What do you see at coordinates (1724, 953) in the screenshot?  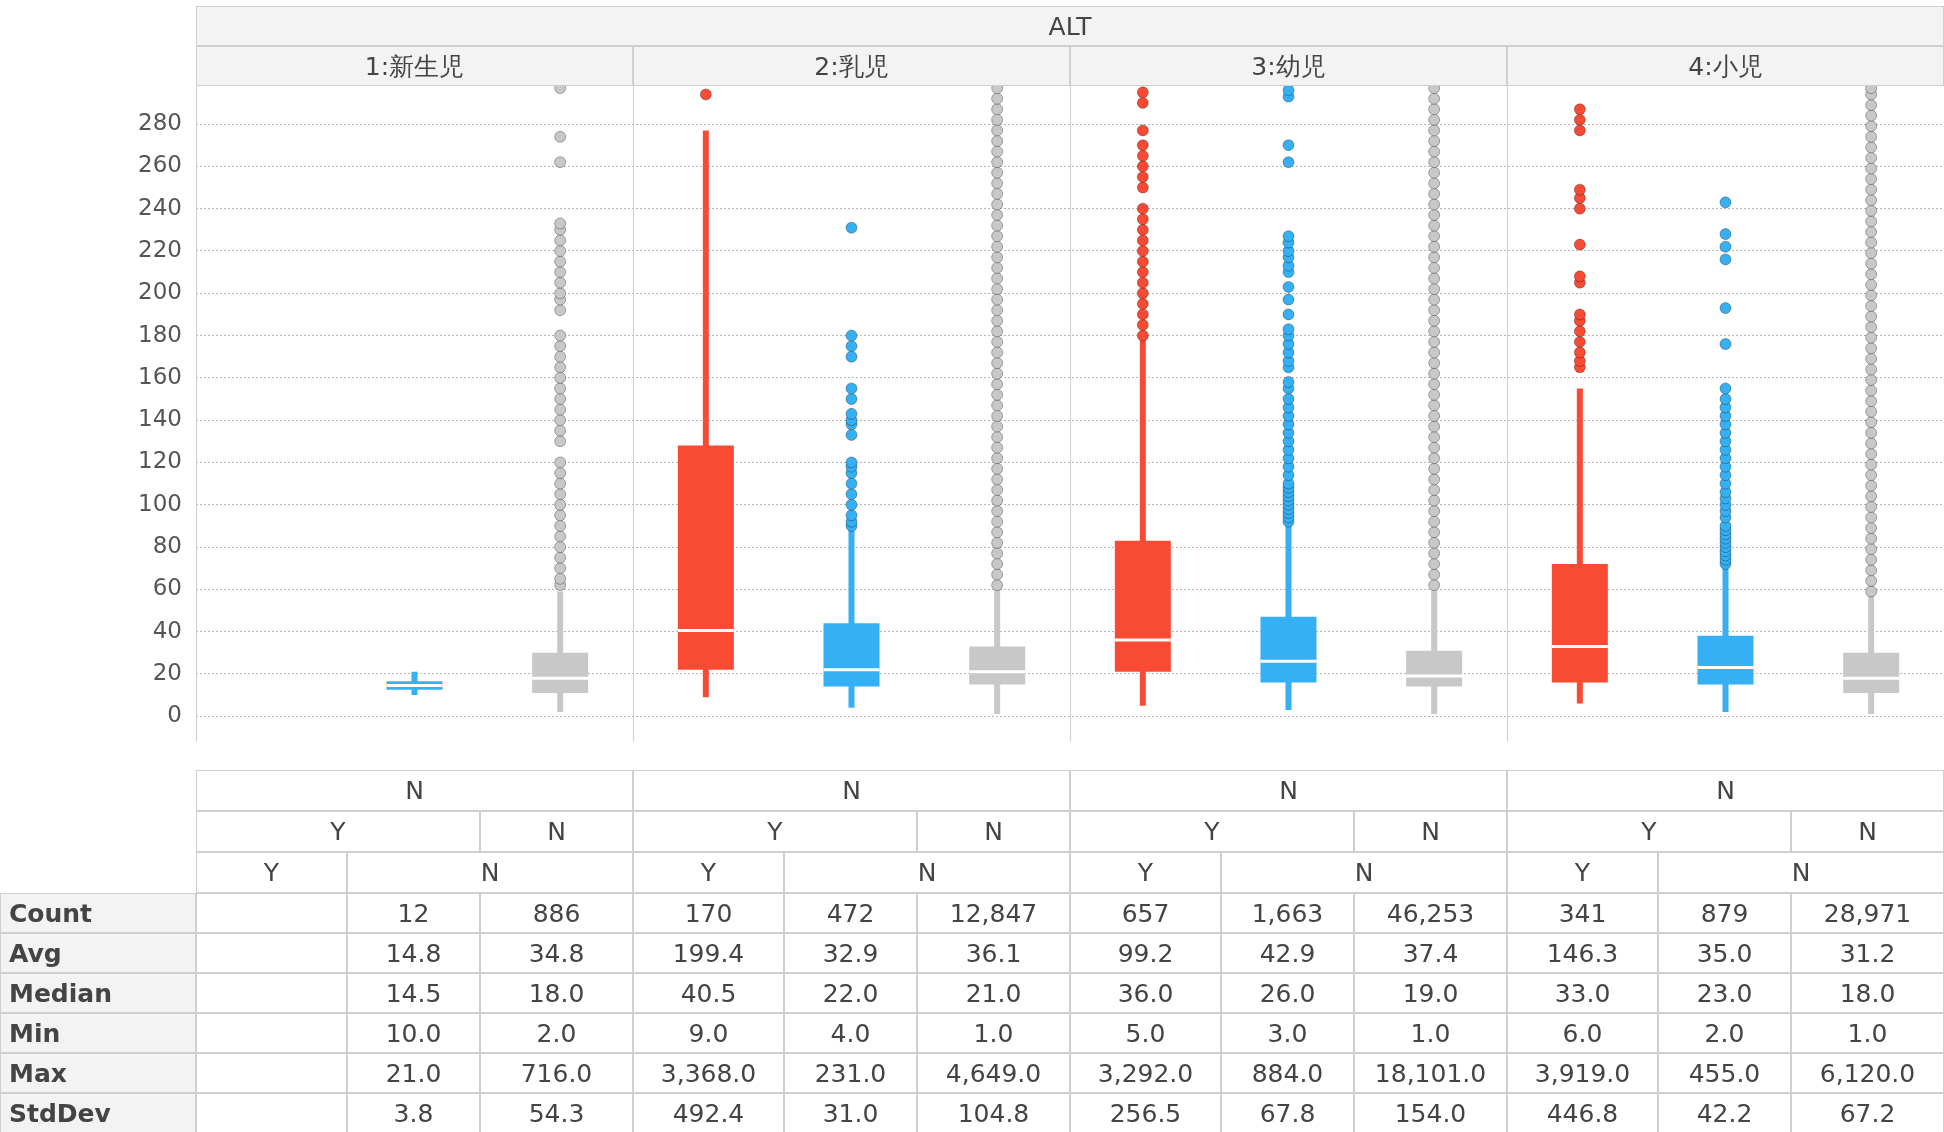 I see `text: 35.0` at bounding box center [1724, 953].